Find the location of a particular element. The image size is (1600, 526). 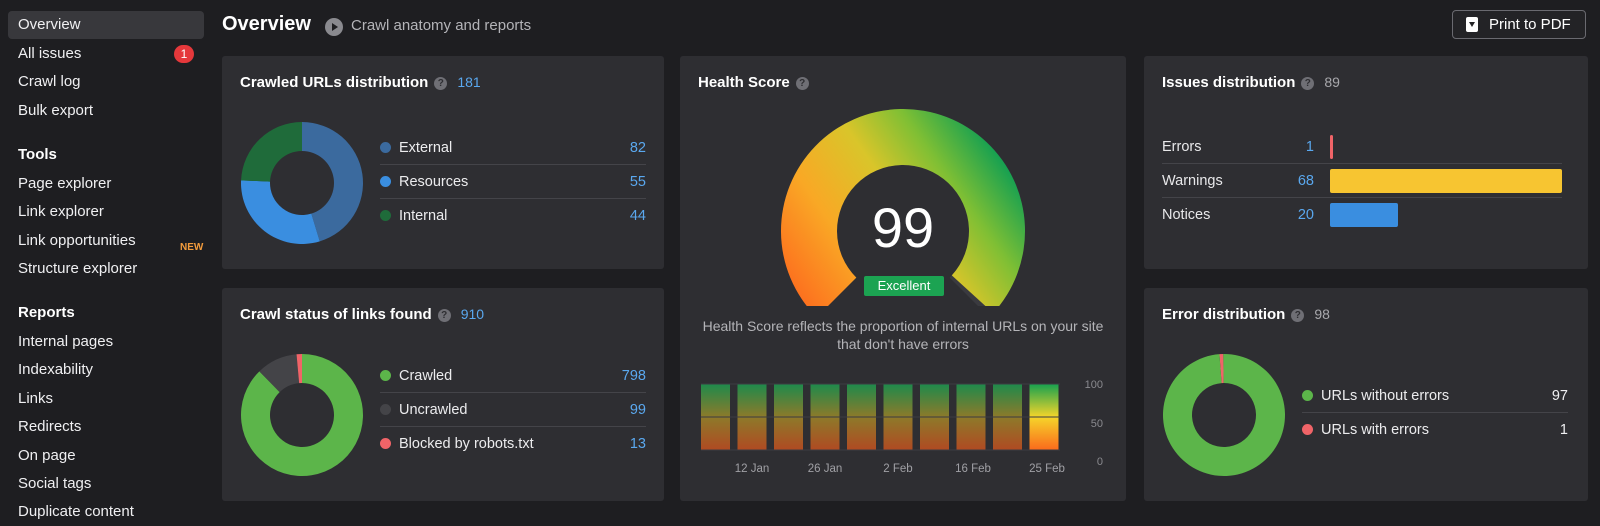

sidebar-item-crawl-log: Crawl log is located at coordinates (106, 82).